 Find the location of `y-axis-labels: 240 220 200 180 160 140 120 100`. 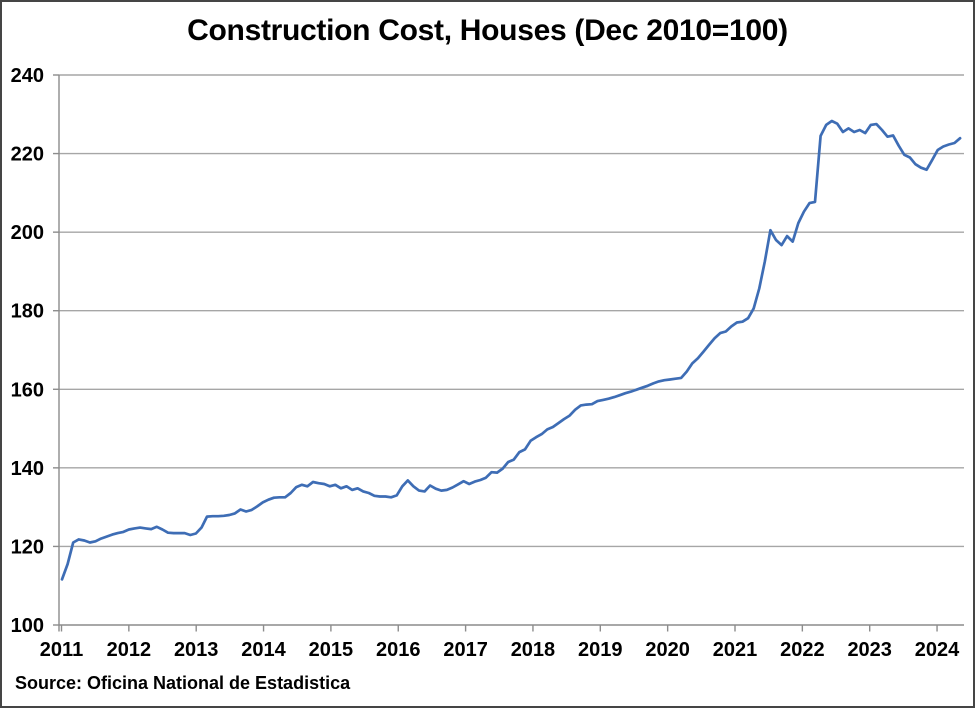

y-axis-labels: 240 220 200 180 160 140 120 100 is located at coordinates (27, 351).